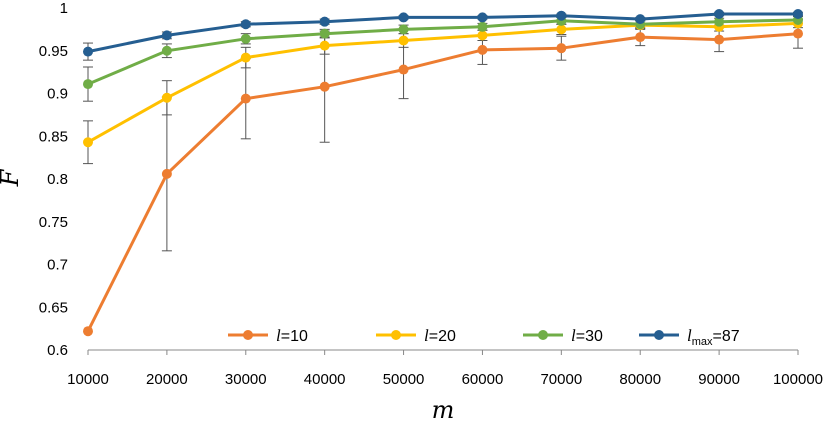  Describe the element at coordinates (268, 335) in the screenshot. I see `legend-item: l=10` at that location.